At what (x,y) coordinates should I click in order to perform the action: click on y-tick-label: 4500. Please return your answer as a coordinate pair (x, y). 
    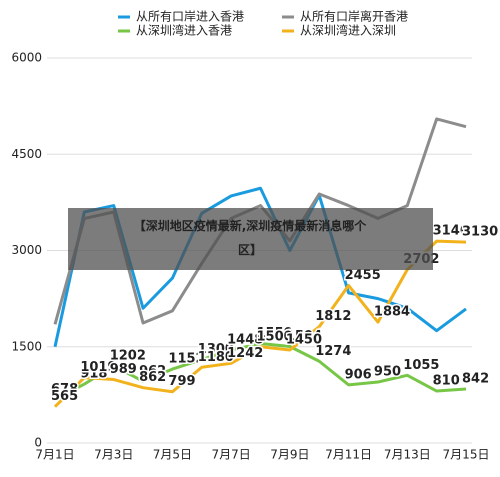
    Looking at the image, I should click on (26, 154).